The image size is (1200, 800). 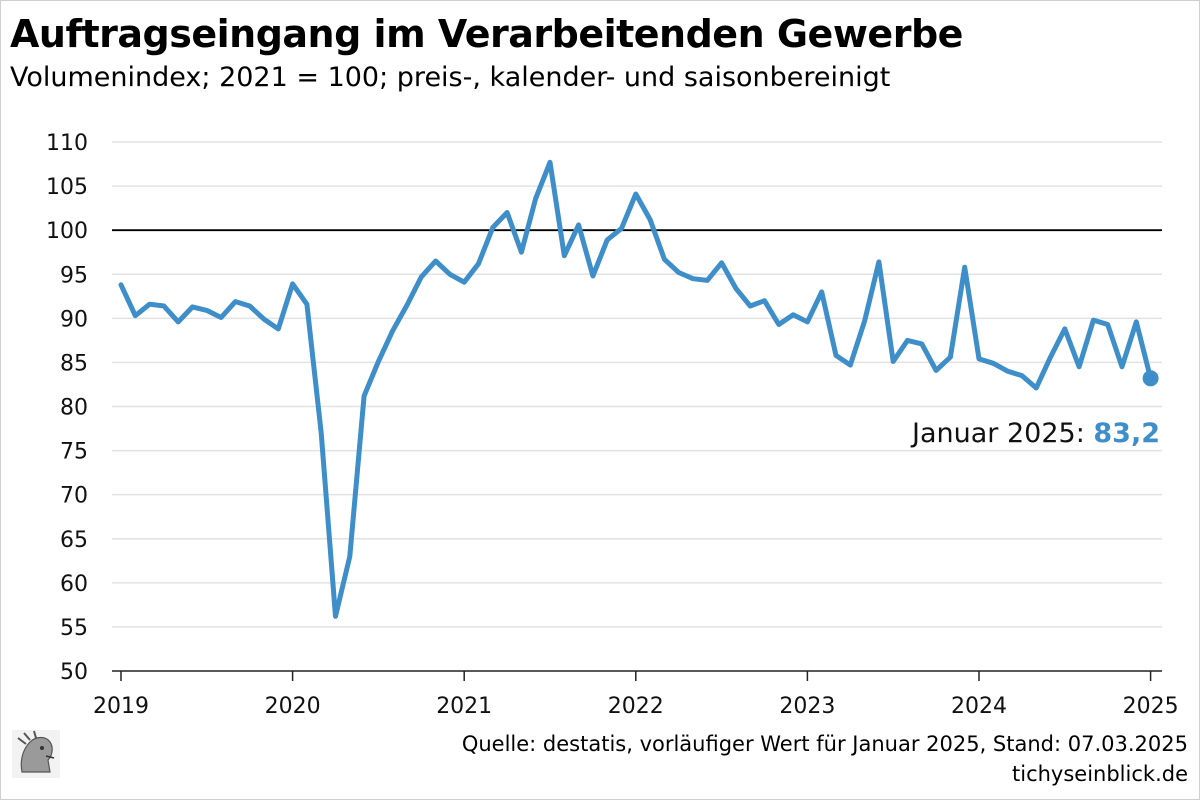 I want to click on y-tick-label-70: 70, so click(x=74, y=496).